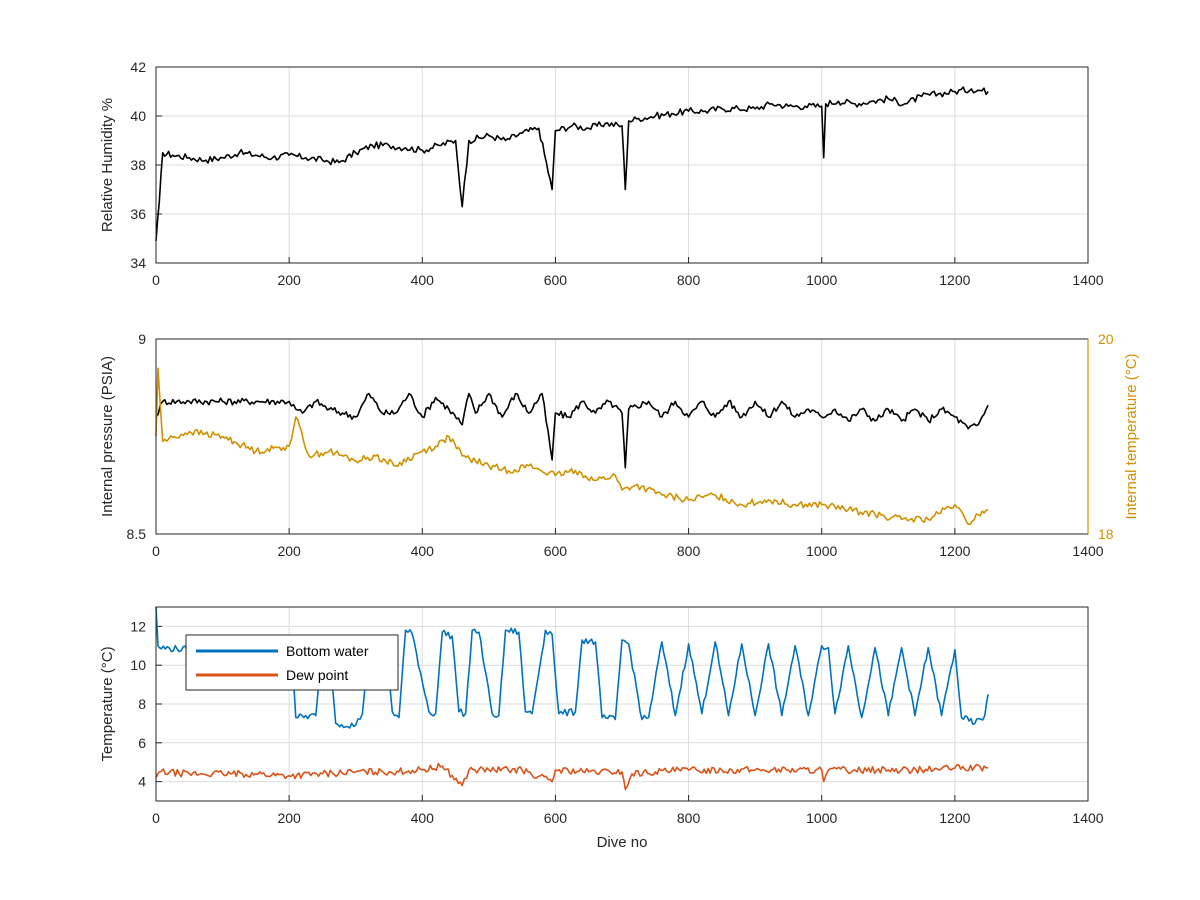 This screenshot has width=1200, height=900. What do you see at coordinates (107, 703) in the screenshot?
I see `y-axis-label: Temperature (°C)` at bounding box center [107, 703].